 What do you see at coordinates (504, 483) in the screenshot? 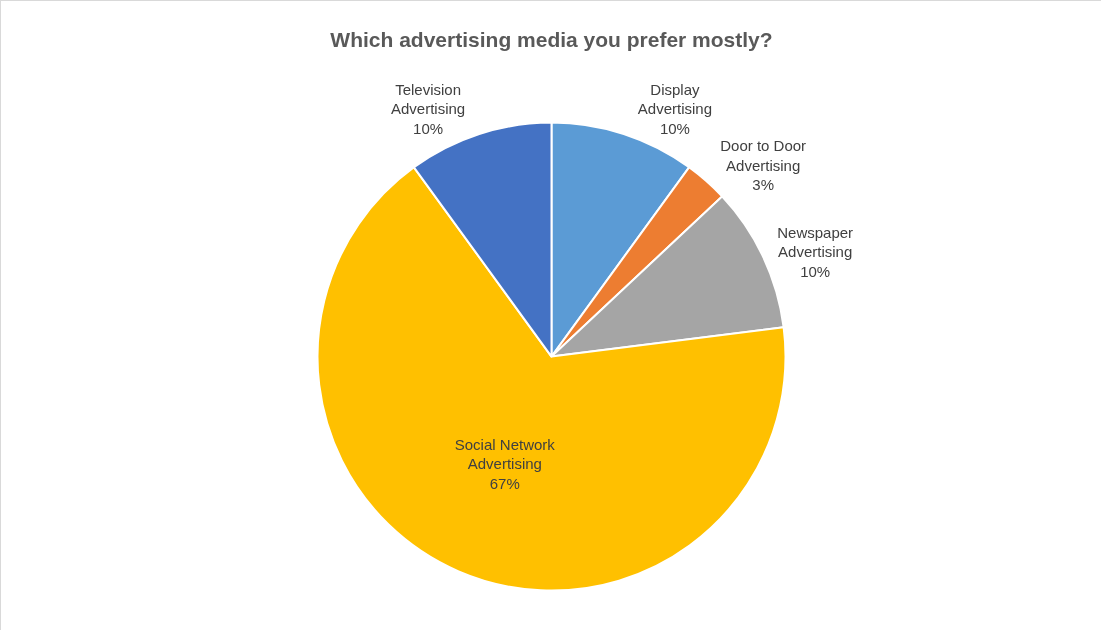
I see `data-label: 67%` at bounding box center [504, 483].